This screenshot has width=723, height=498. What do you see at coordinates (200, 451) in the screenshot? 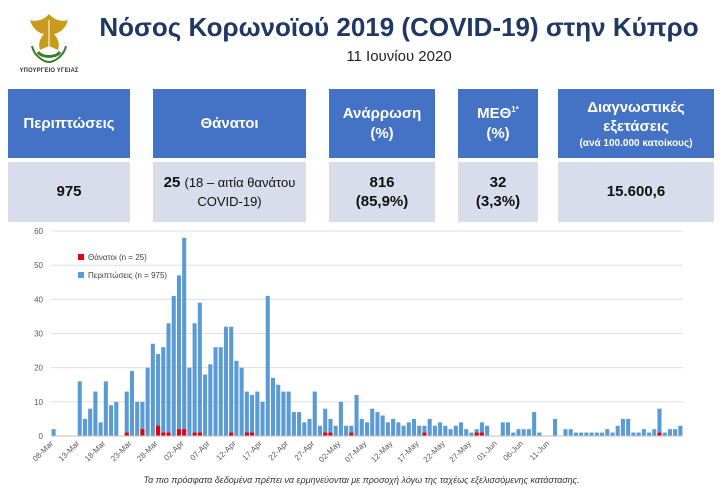
I see `x-tick-label: 07-Apr` at bounding box center [200, 451].